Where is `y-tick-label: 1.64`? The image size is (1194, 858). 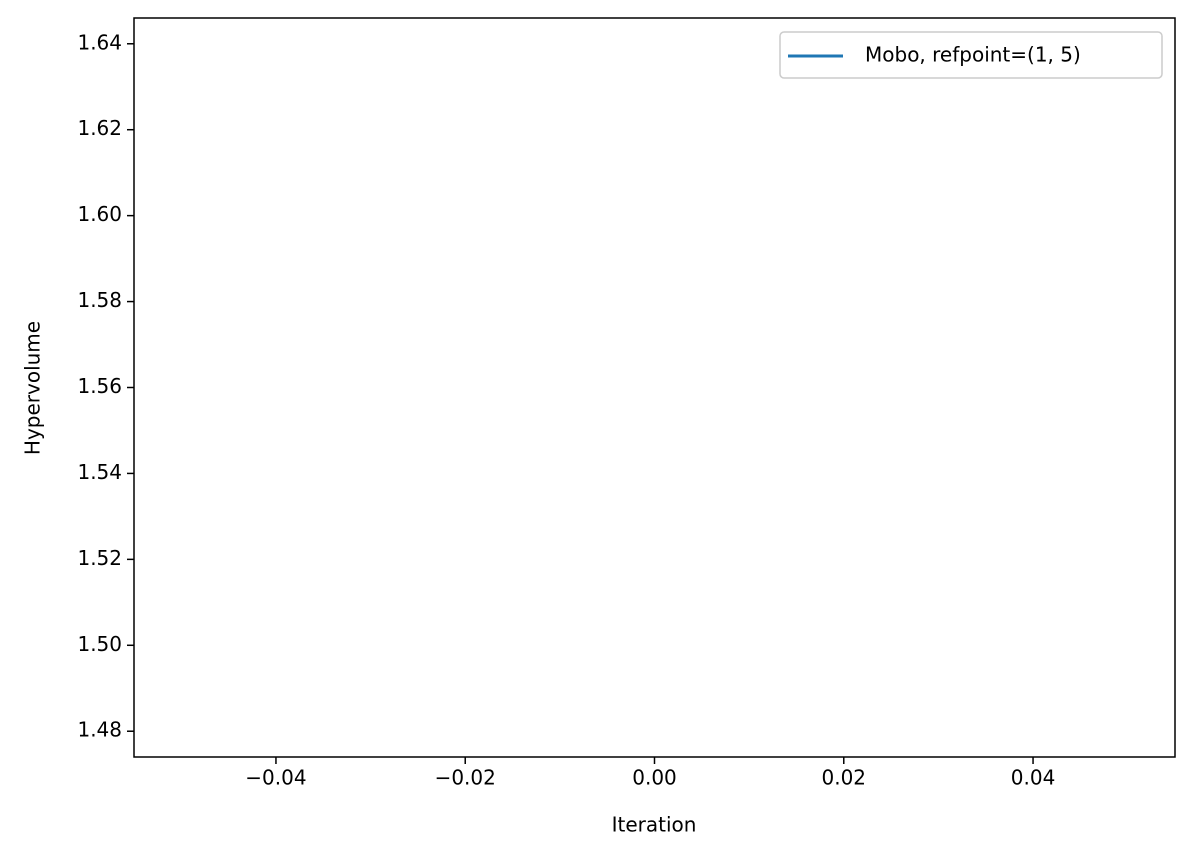
y-tick-label: 1.64 is located at coordinates (99, 42).